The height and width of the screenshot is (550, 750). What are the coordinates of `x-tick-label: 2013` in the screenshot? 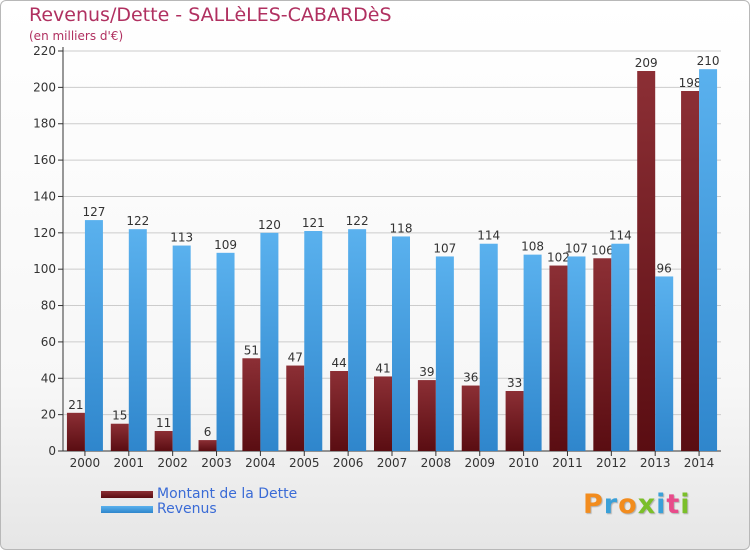 It's located at (655, 463).